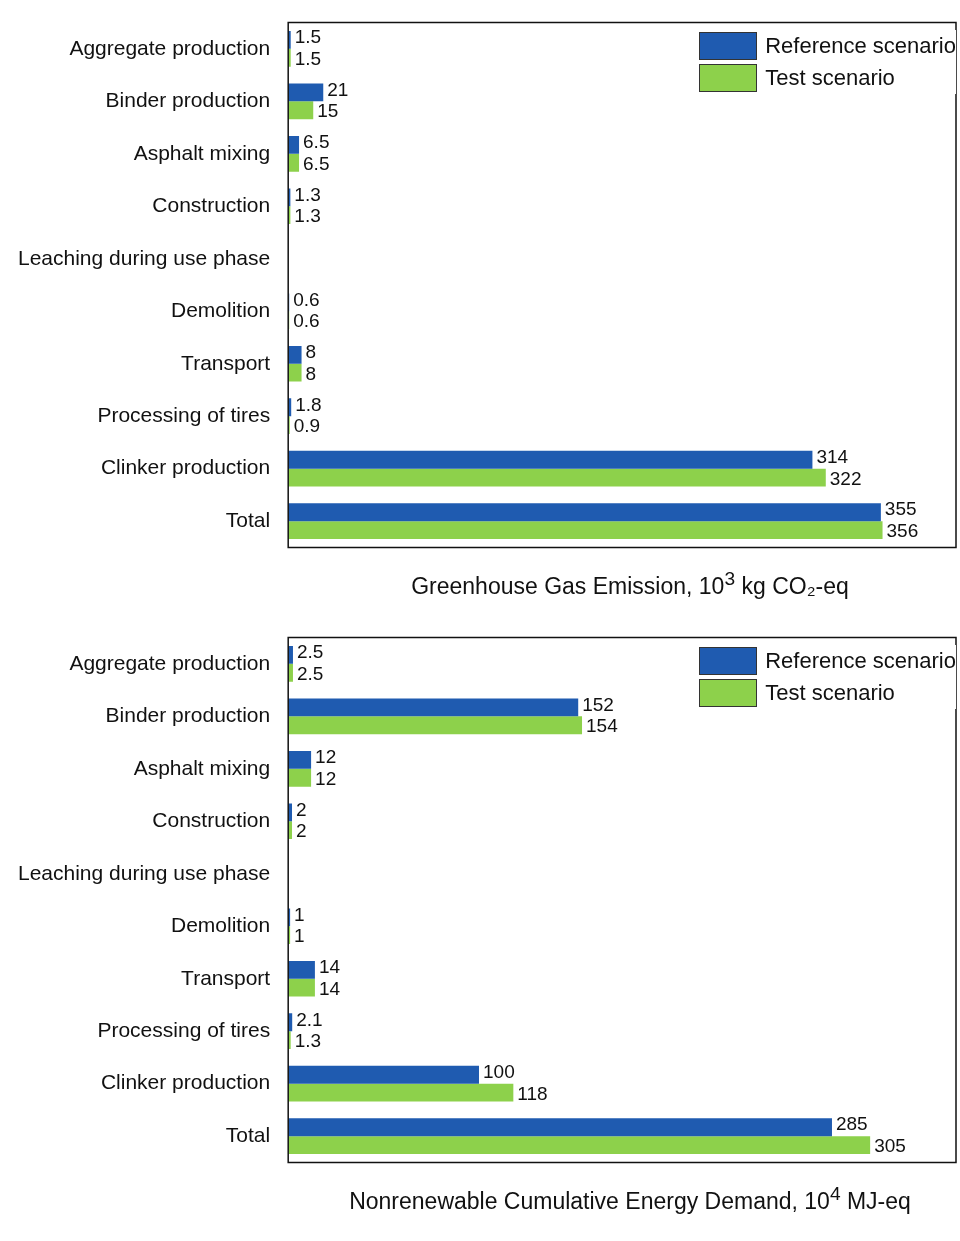 This screenshot has width=960, height=1241. What do you see at coordinates (602, 726) in the screenshot?
I see `data-label: 154` at bounding box center [602, 726].